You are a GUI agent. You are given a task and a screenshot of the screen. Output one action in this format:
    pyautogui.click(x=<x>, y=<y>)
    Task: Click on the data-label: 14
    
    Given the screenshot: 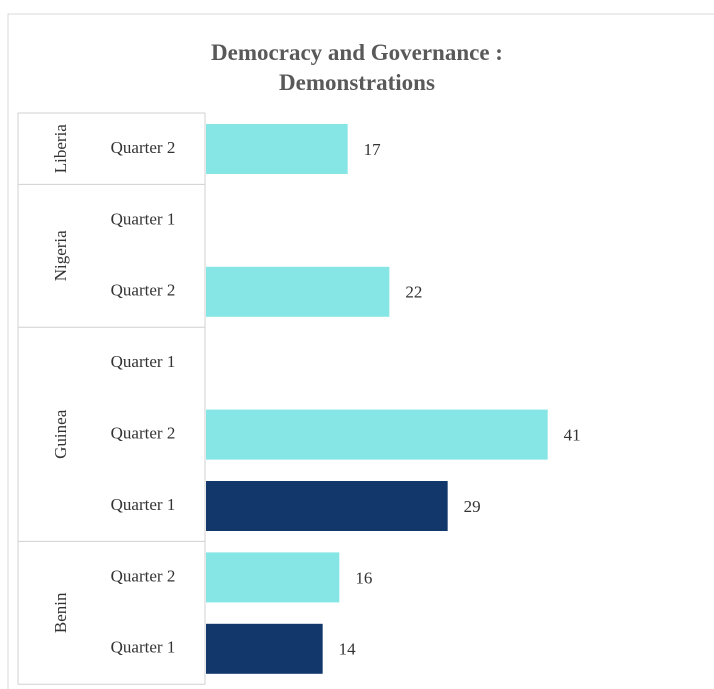 What is the action you would take?
    pyautogui.click(x=348, y=649)
    